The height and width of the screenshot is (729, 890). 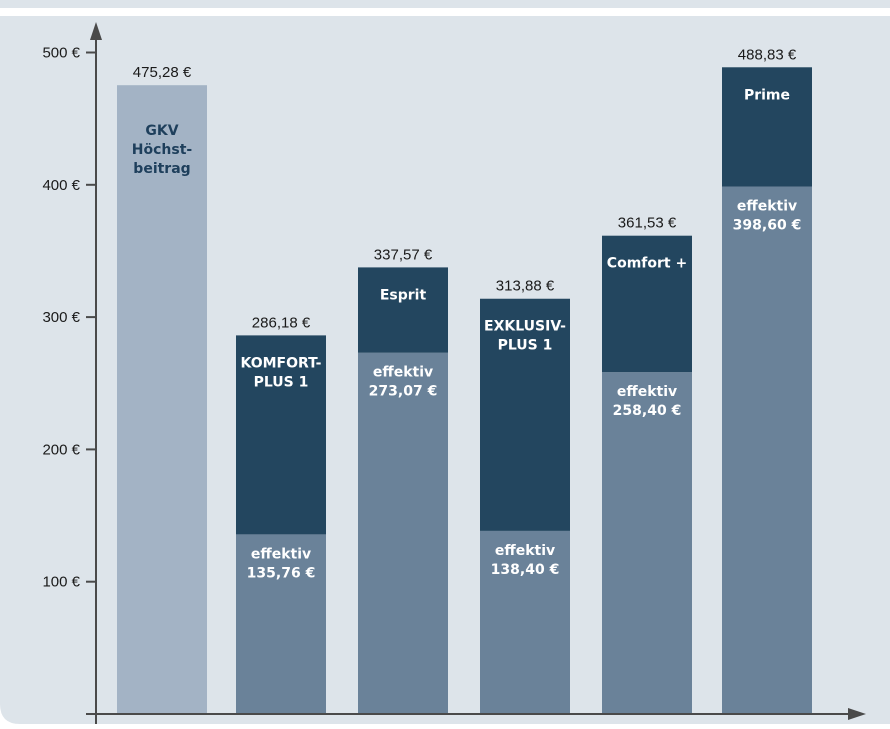 What do you see at coordinates (281, 363) in the screenshot?
I see `bar-plan-name: KOMFORT-` at bounding box center [281, 363].